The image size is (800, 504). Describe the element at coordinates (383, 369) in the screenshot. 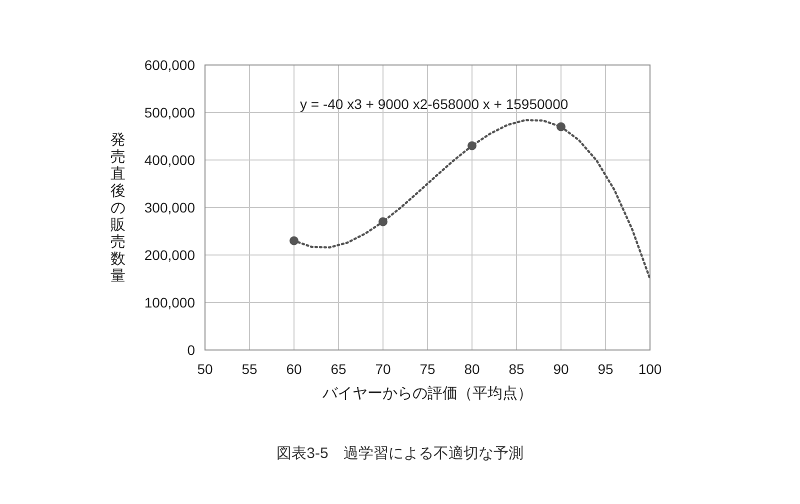

I see `x-tick-label: 70` at that location.